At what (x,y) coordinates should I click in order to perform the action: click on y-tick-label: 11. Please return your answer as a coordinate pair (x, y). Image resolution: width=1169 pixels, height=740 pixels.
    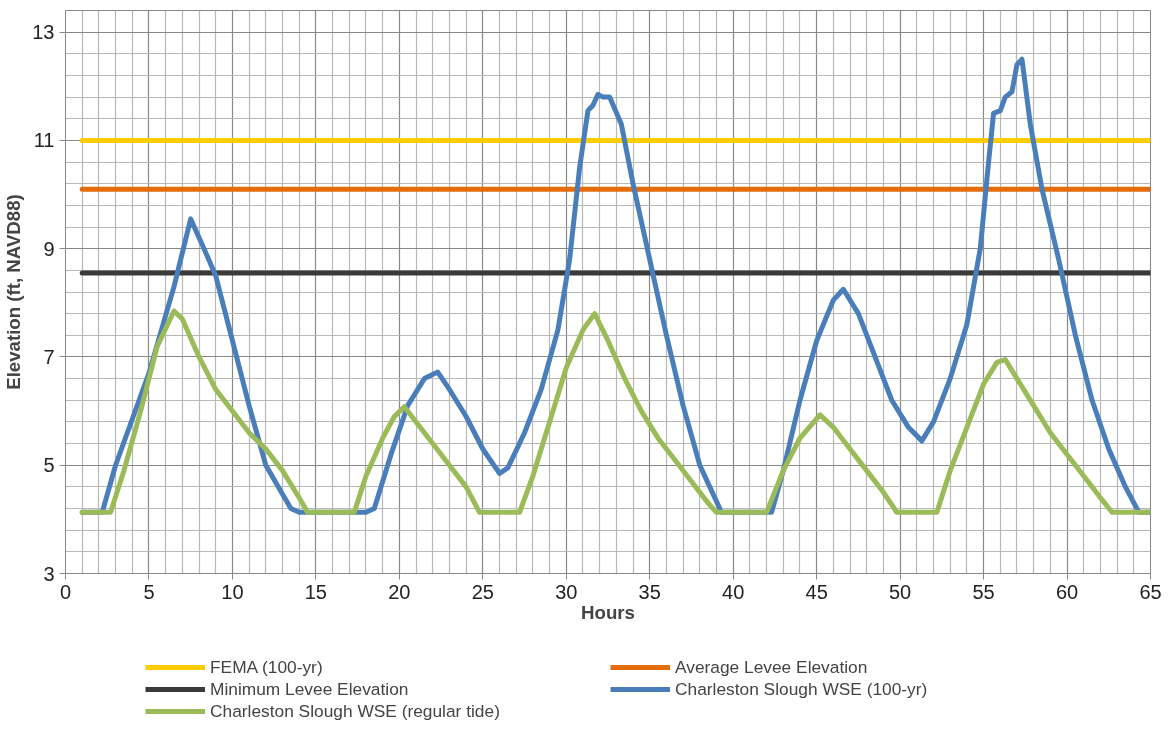
    Looking at the image, I should click on (44, 140).